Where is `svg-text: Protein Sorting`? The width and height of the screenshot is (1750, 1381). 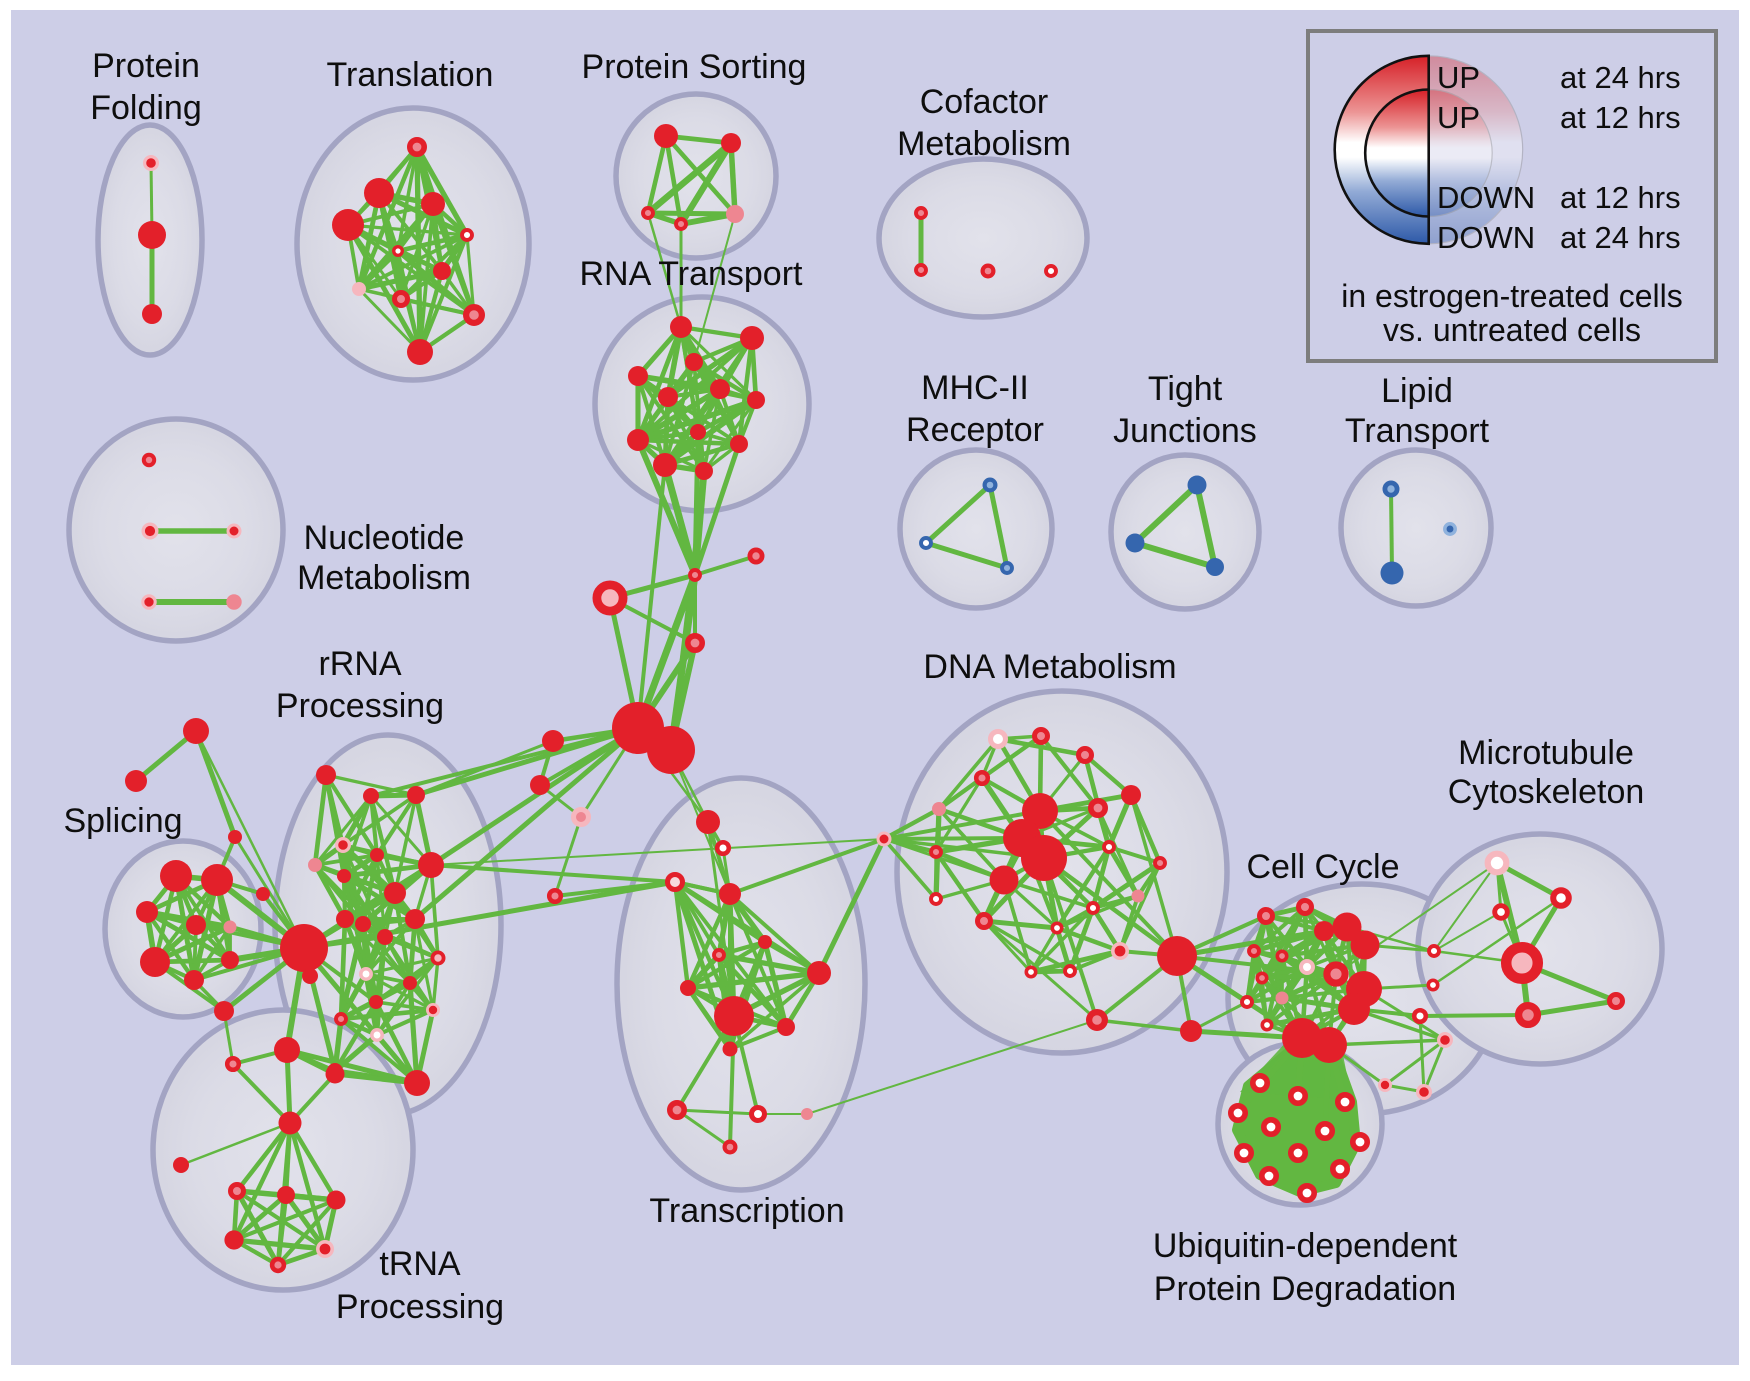 svg-text: Protein Sorting is located at coordinates (694, 67).